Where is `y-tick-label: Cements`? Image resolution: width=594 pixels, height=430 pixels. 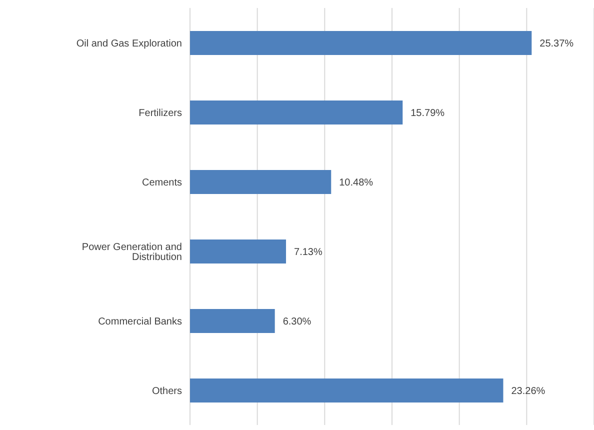 y-tick-label: Cements is located at coordinates (162, 182).